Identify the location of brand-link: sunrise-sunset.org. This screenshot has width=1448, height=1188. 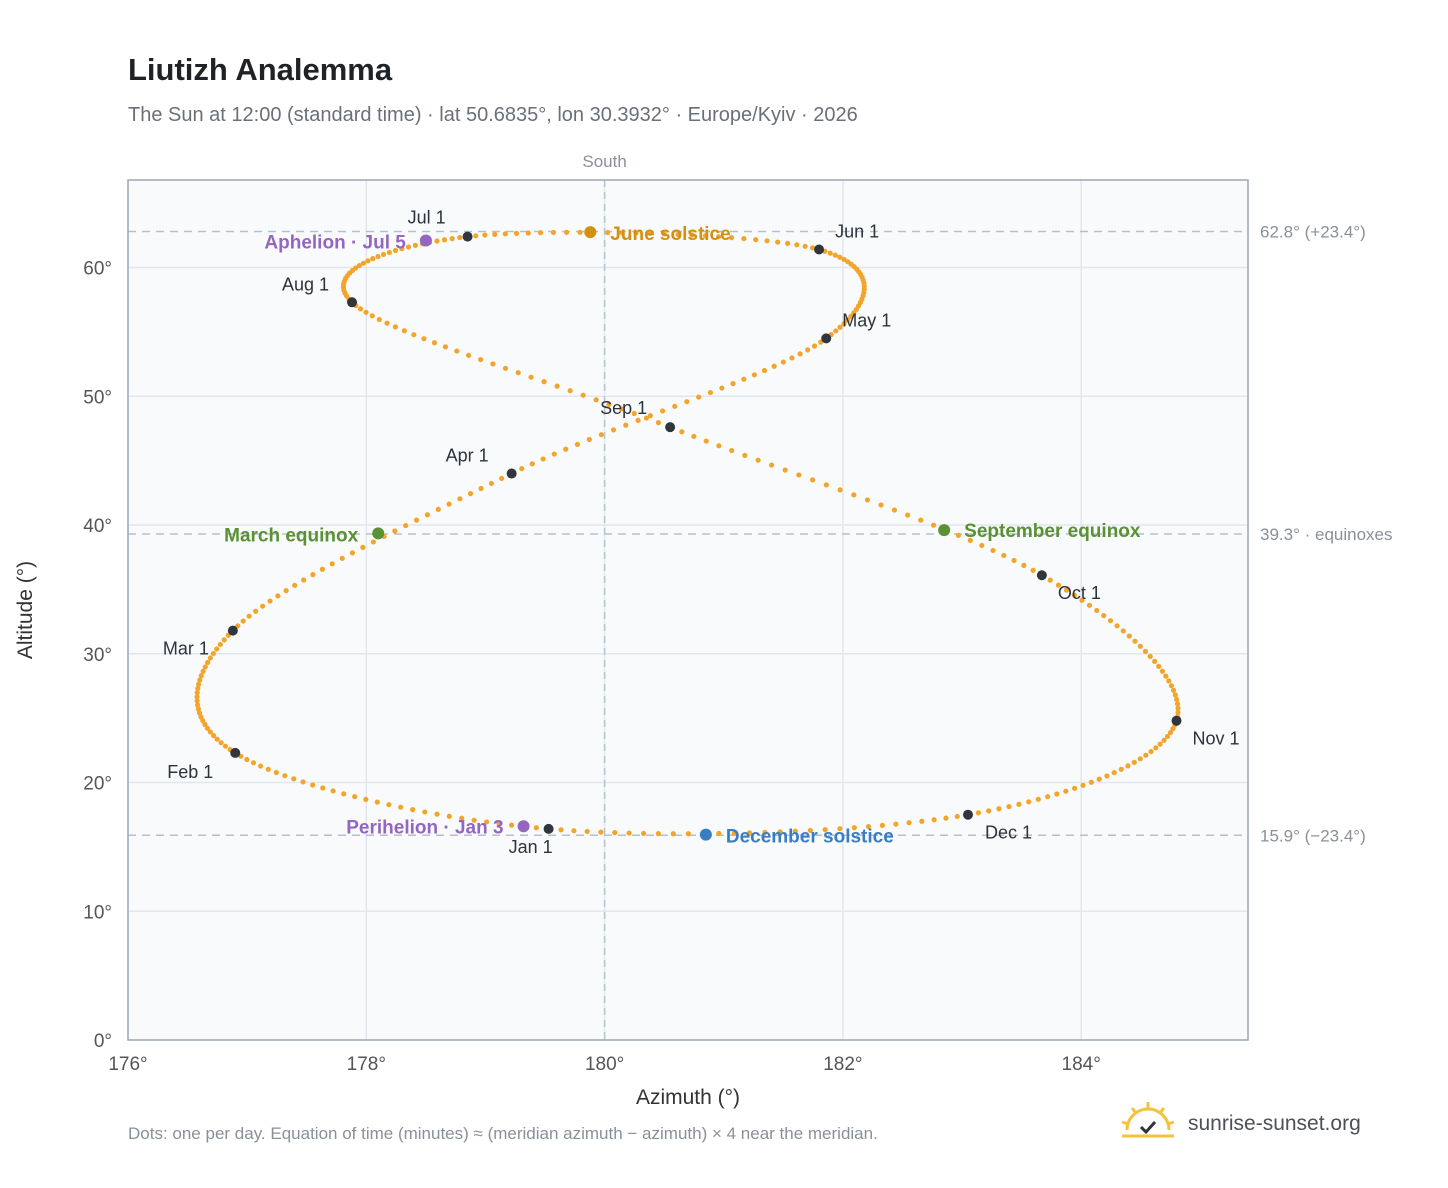
(1240, 1123).